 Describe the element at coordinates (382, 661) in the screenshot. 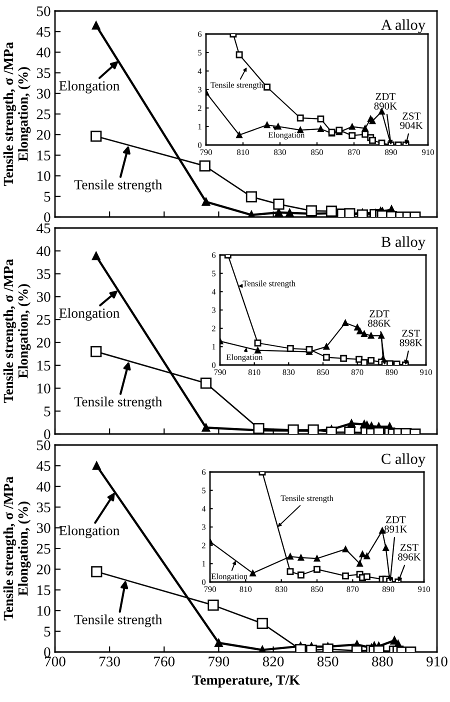

I see `x-tick-label: 880` at that location.